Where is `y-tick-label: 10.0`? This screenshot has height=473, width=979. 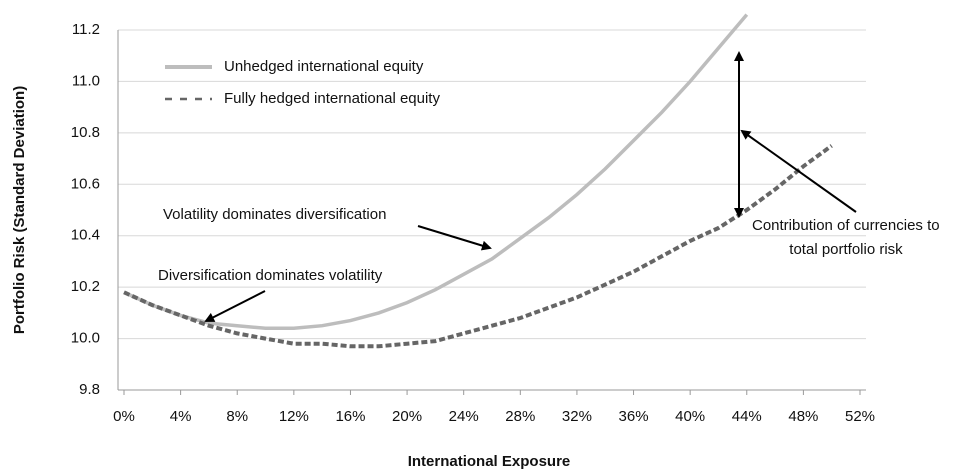 y-tick-label: 10.0 is located at coordinates (85, 338).